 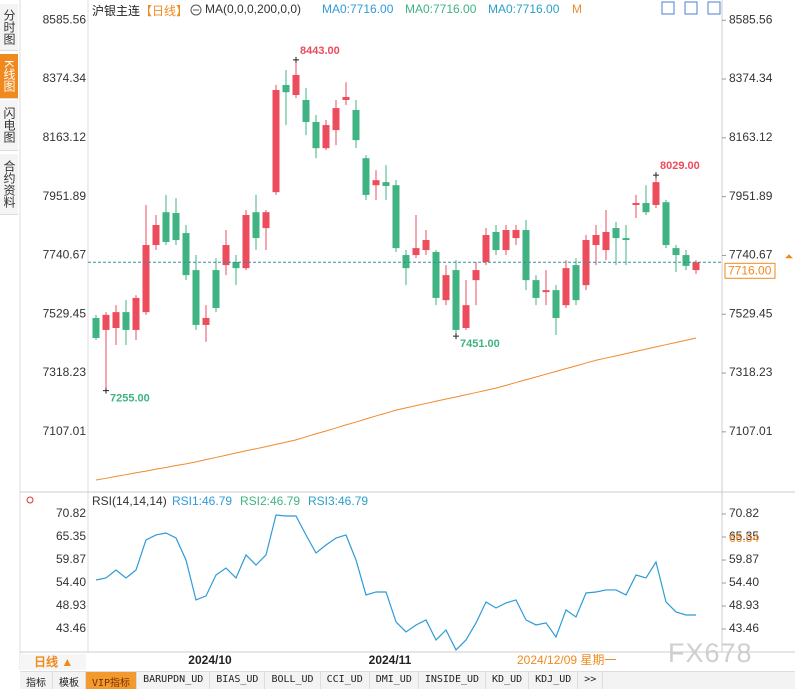 What do you see at coordinates (69, 680) in the screenshot?
I see `indicator-tab: 模板` at bounding box center [69, 680].